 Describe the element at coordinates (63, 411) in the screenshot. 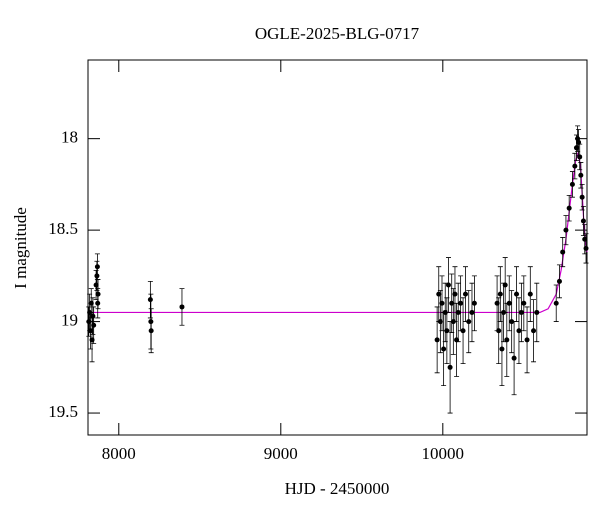

I see `y-tick-label: 19.5` at that location.